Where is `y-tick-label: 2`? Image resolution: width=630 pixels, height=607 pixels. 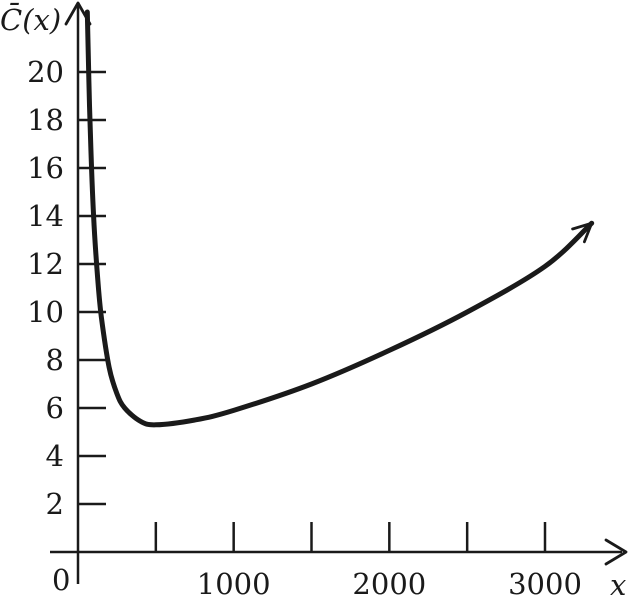 y-tick-label: 2 is located at coordinates (55, 504).